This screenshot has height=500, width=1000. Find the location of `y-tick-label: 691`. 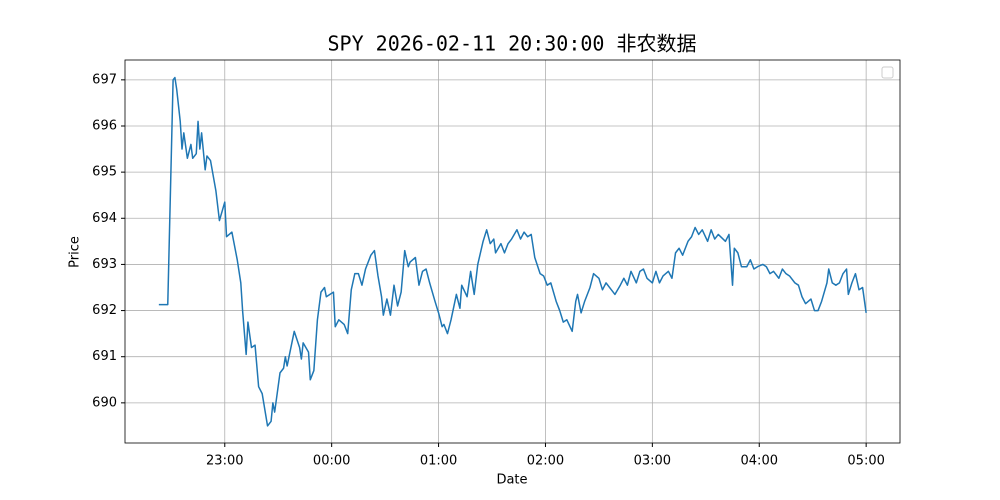

y-tick-label: 691 is located at coordinates (104, 356).